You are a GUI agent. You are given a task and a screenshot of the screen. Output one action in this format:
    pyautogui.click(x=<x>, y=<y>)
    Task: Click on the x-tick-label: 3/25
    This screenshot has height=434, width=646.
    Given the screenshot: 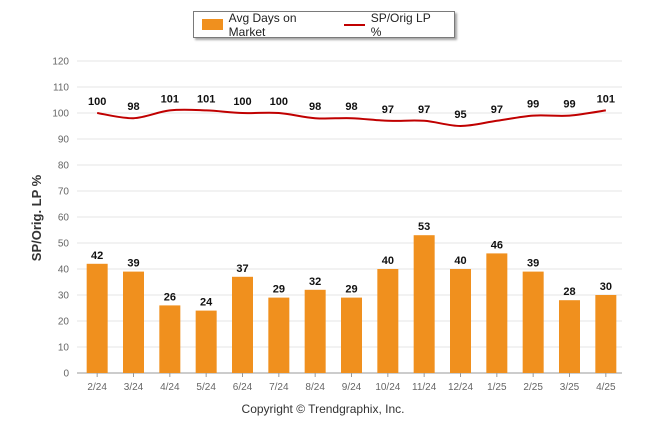 What is the action you would take?
    pyautogui.click(x=570, y=387)
    